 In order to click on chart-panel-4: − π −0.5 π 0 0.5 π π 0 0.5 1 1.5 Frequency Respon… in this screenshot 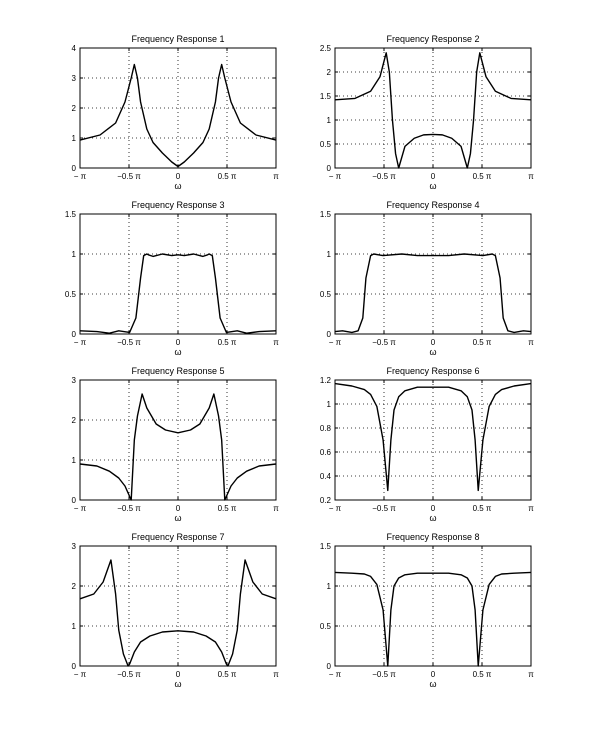, I will do `click(427, 278)`.